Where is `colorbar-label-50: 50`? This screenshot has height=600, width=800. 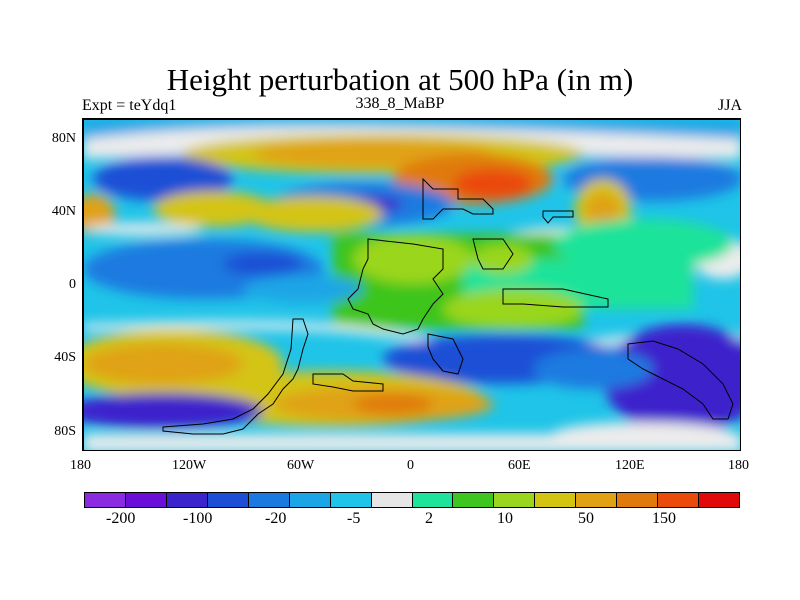 colorbar-label-50: 50 is located at coordinates (586, 518).